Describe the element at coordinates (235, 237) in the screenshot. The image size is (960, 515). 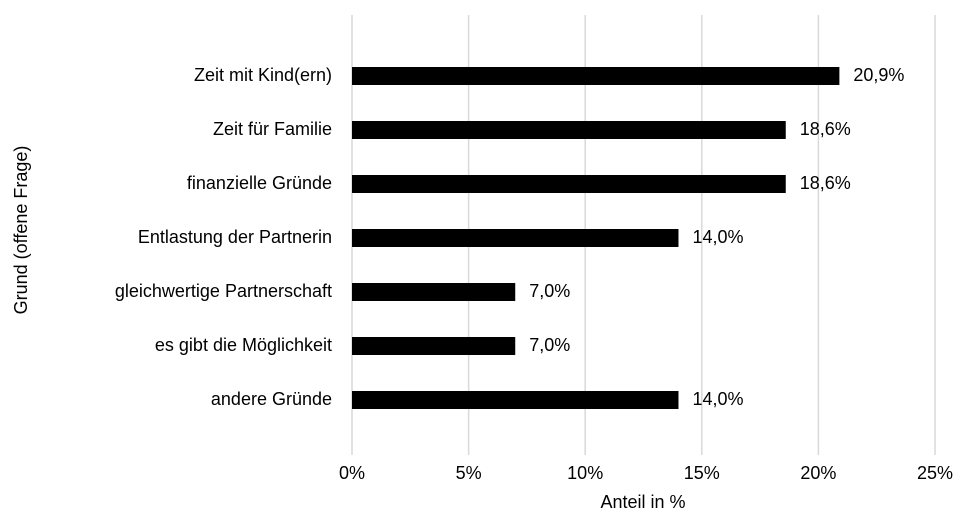
I see `y-tick-label: Entlastung der Partnerin` at that location.